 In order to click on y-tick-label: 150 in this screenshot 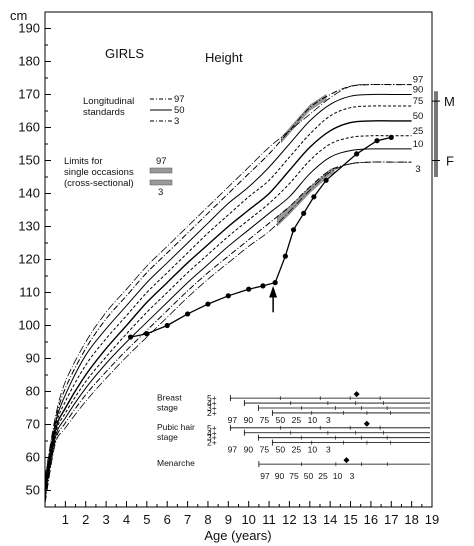, I will do `click(29, 160)`.